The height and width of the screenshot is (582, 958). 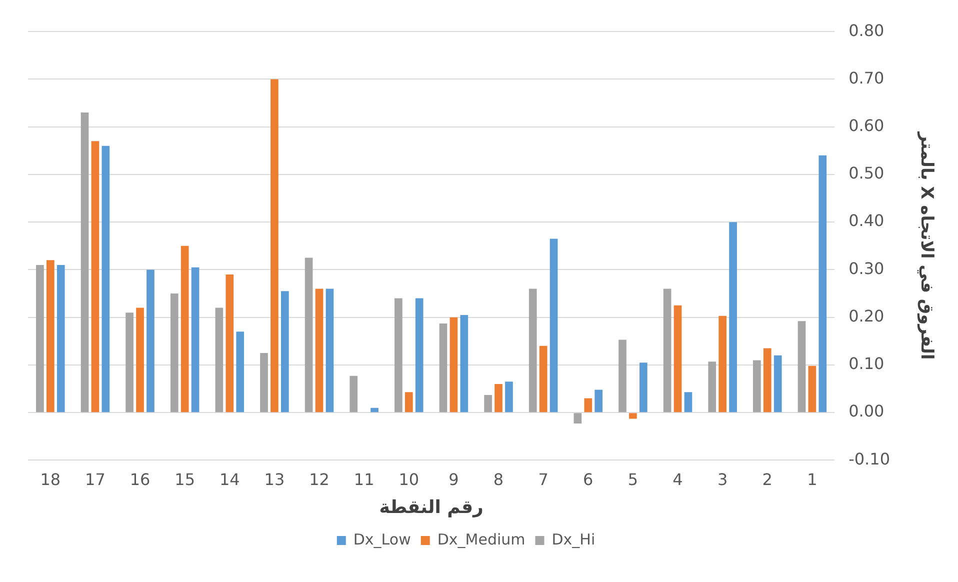 I want to click on x-tick-label: 6, so click(x=588, y=479).